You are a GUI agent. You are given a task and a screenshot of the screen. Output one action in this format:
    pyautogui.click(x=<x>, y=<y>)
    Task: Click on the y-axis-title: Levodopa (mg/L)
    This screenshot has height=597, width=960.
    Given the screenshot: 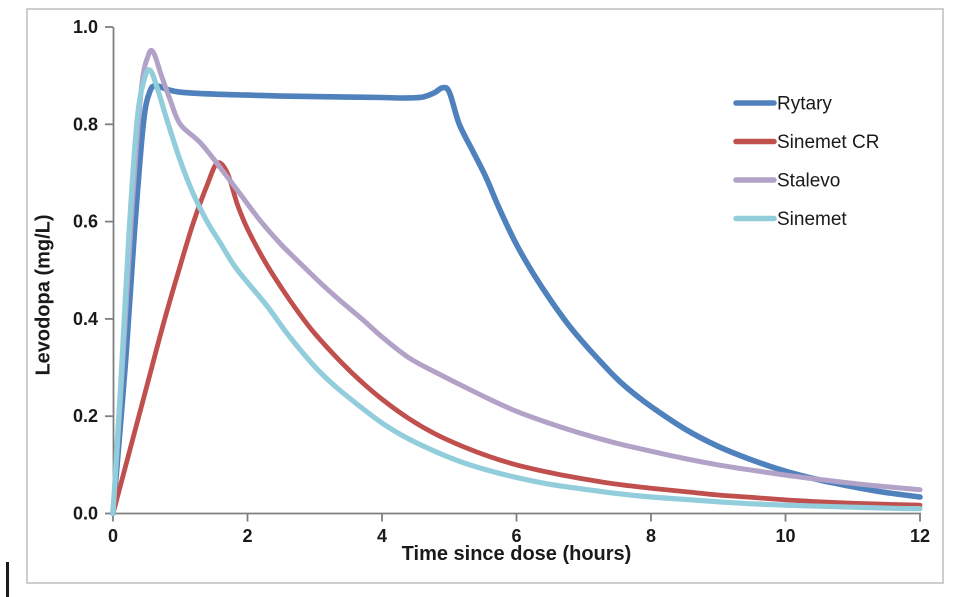 What is the action you would take?
    pyautogui.click(x=43, y=295)
    